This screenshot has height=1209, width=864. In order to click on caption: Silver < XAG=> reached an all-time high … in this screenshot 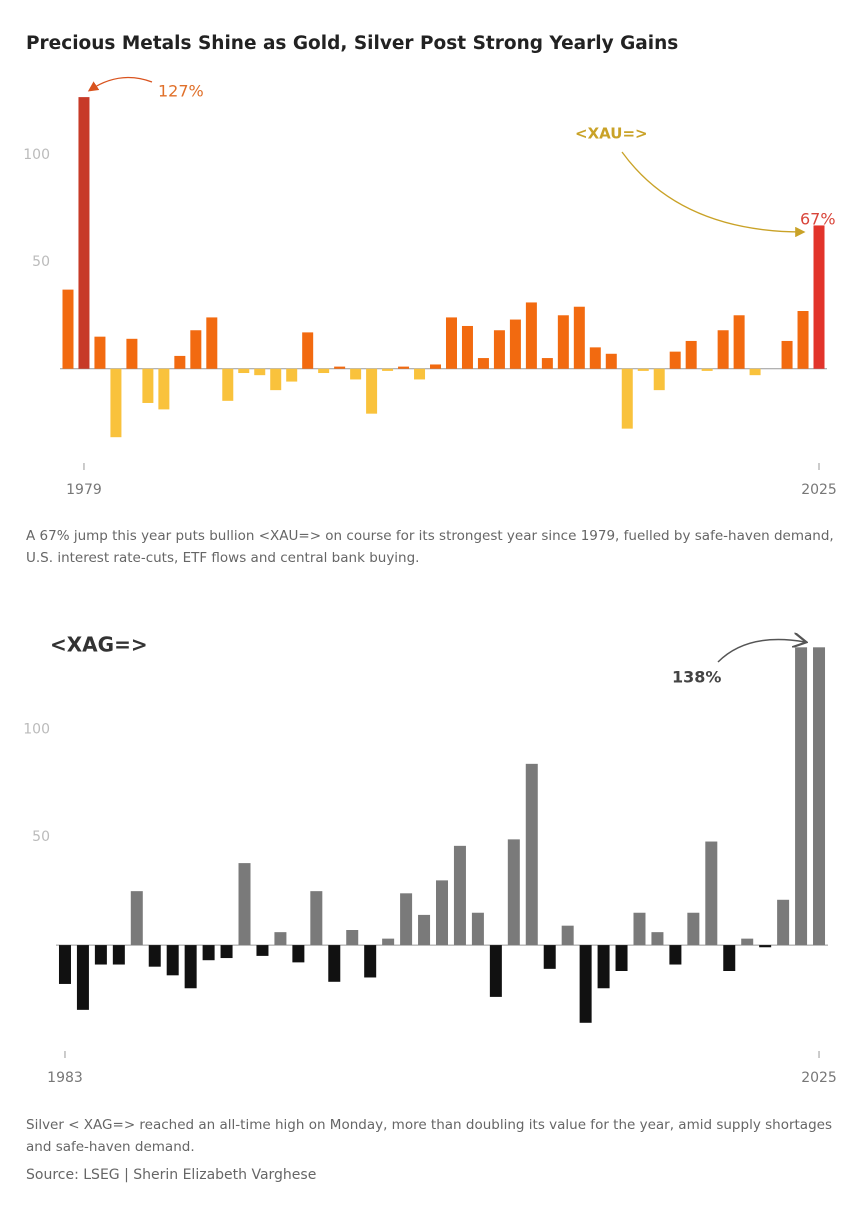, I will do `click(429, 1136)`.